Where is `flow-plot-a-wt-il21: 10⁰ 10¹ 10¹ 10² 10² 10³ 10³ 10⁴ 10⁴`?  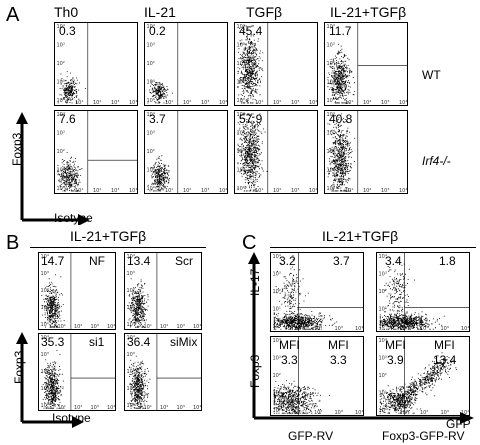 flow-plot-a-wt-il21: 10⁰ 10¹ 10¹ 10² 10² 10³ 10³ 10⁴ 10⁴ is located at coordinates (186, 64).